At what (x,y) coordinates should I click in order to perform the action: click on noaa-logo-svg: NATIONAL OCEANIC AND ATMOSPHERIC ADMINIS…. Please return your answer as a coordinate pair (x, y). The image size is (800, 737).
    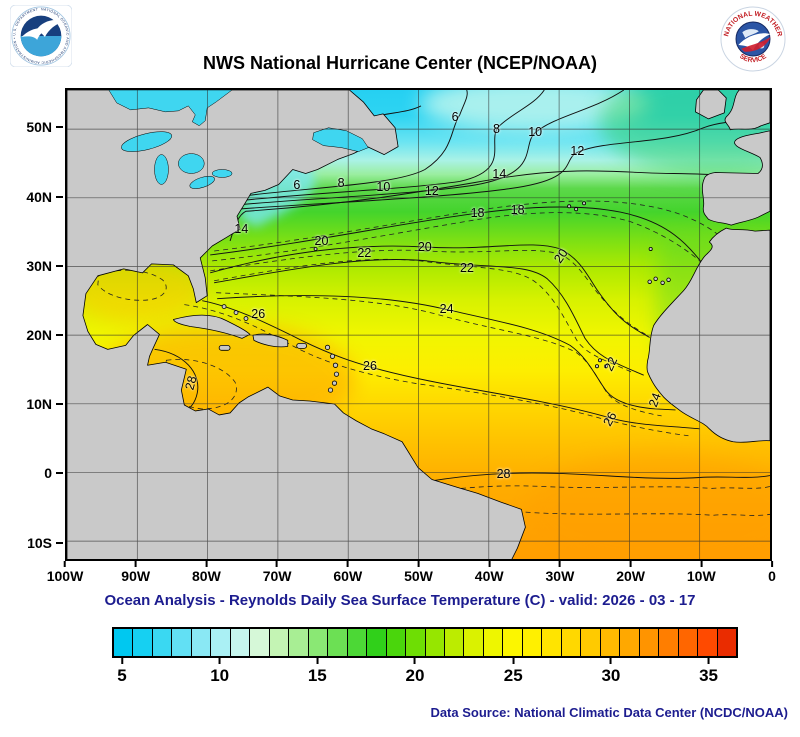
    Looking at the image, I should click on (40, 35).